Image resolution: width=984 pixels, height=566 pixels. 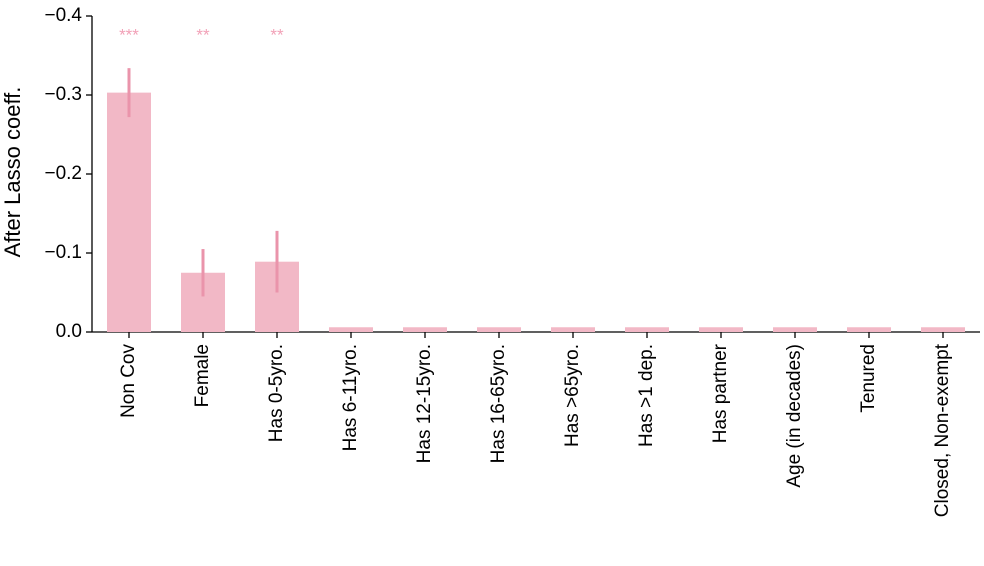 What do you see at coordinates (868, 378) in the screenshot?
I see `x-tick-label: Tenured` at bounding box center [868, 378].